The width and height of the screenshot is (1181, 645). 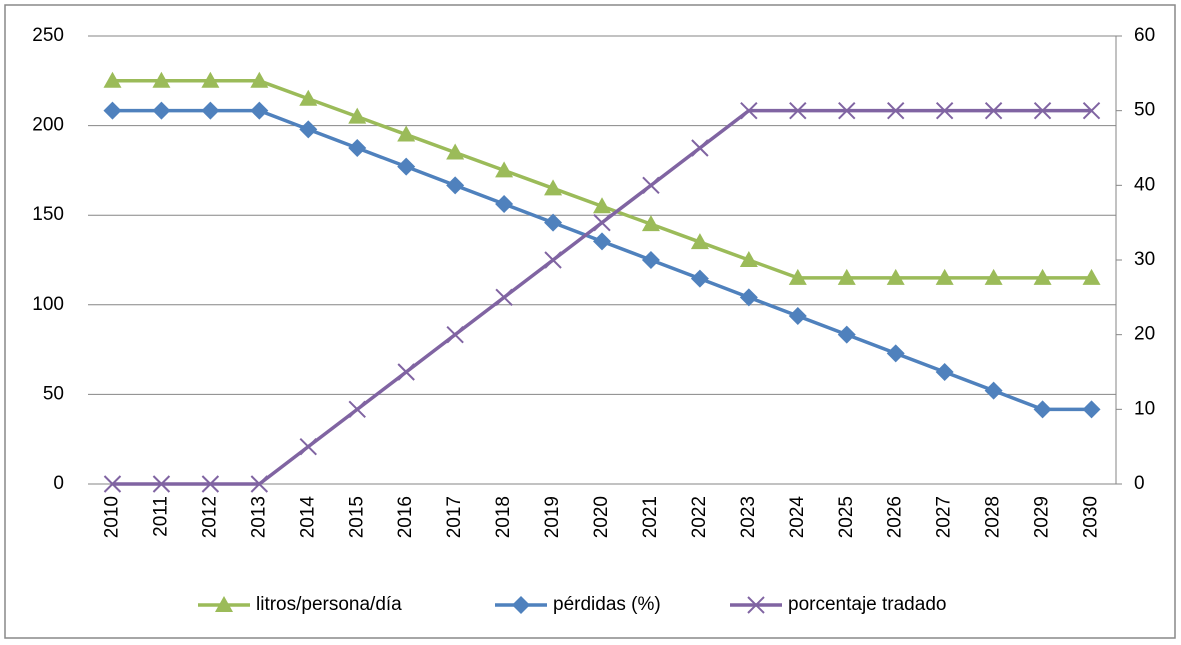 I want to click on legend-label: porcentaje tradado, so click(x=867, y=604).